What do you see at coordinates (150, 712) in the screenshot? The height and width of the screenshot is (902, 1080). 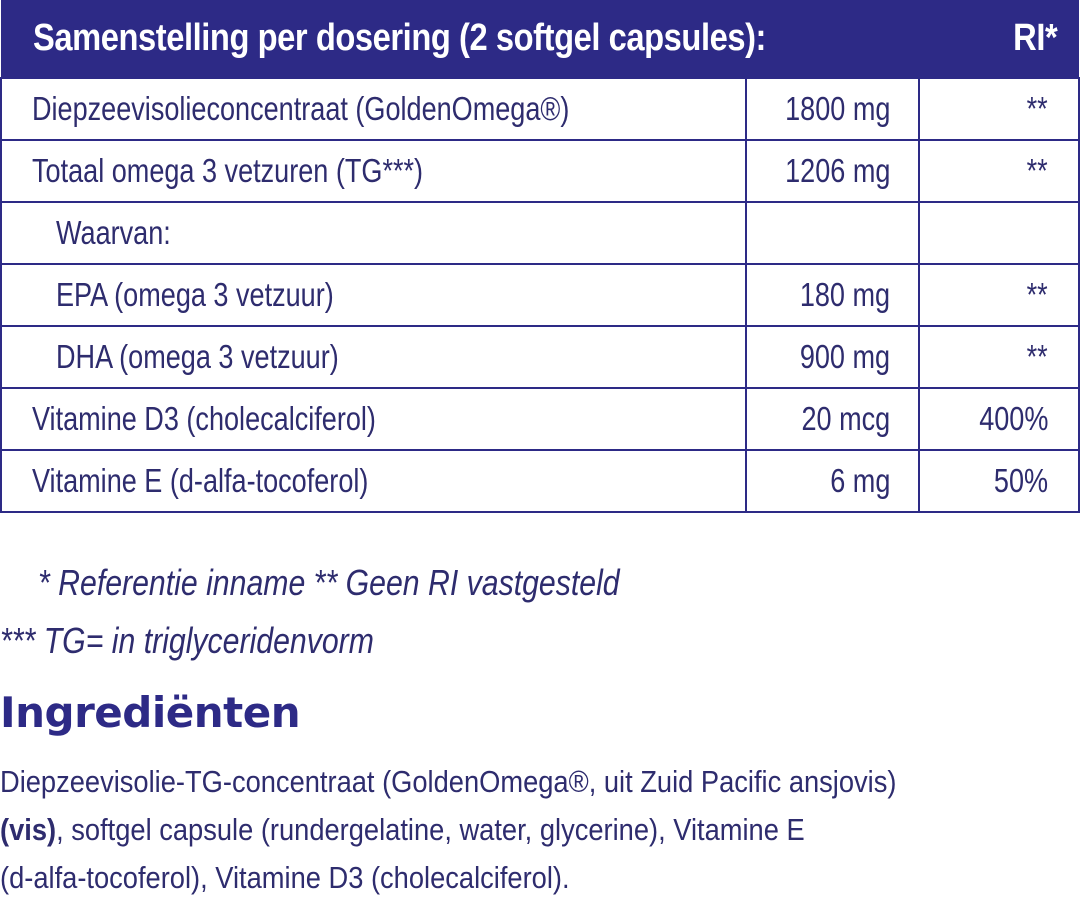 I see `ingredients-heading: Ingrediënten` at bounding box center [150, 712].